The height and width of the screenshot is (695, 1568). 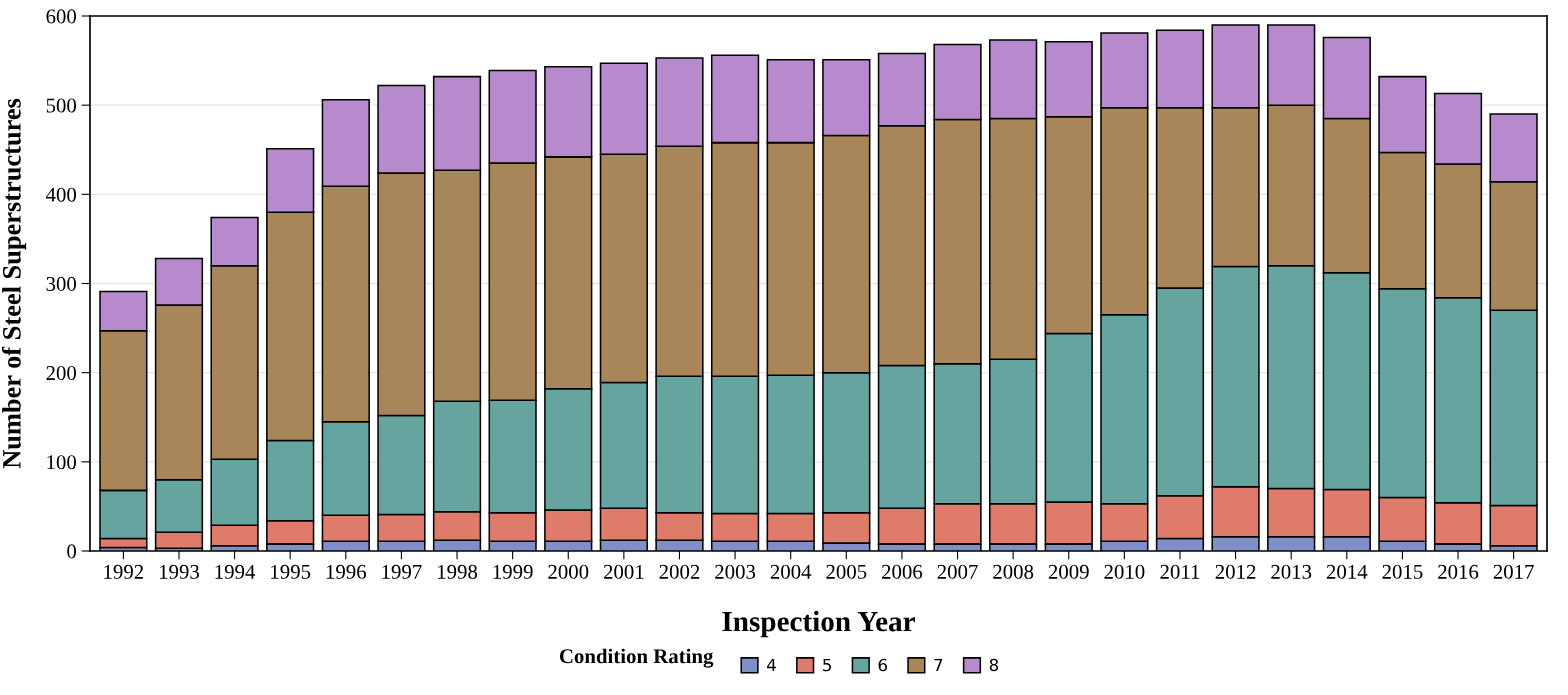 I want to click on x-tick-label: 2012, so click(x=1235, y=571).